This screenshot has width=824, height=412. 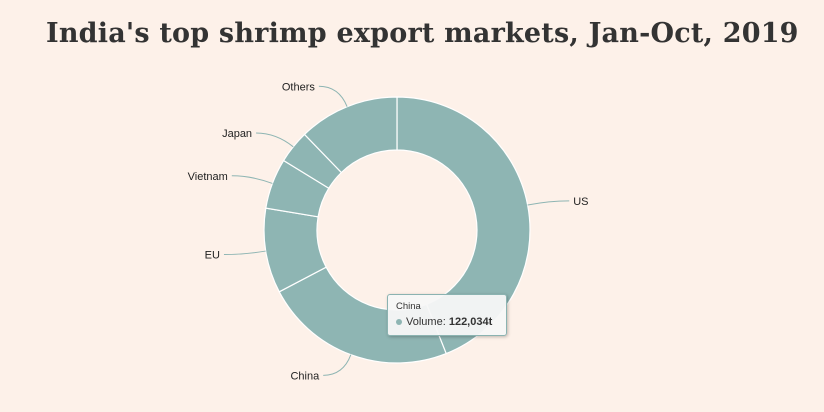 I want to click on tooltip-line: Volume: 122,034t, so click(x=447, y=322).